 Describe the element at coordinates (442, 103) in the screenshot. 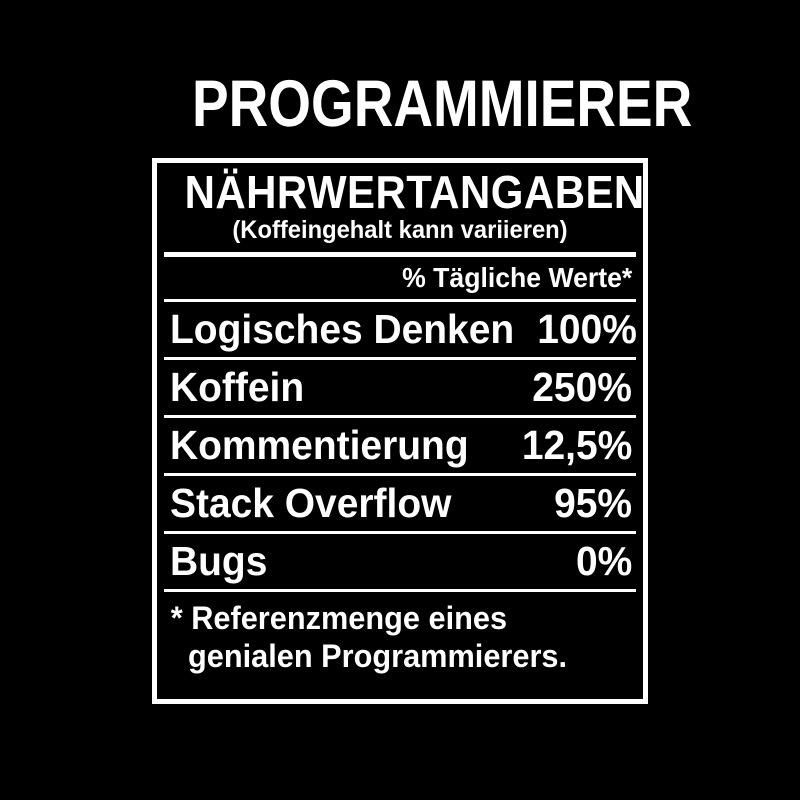

I see `poster-title: PROGRAMMIERER` at that location.